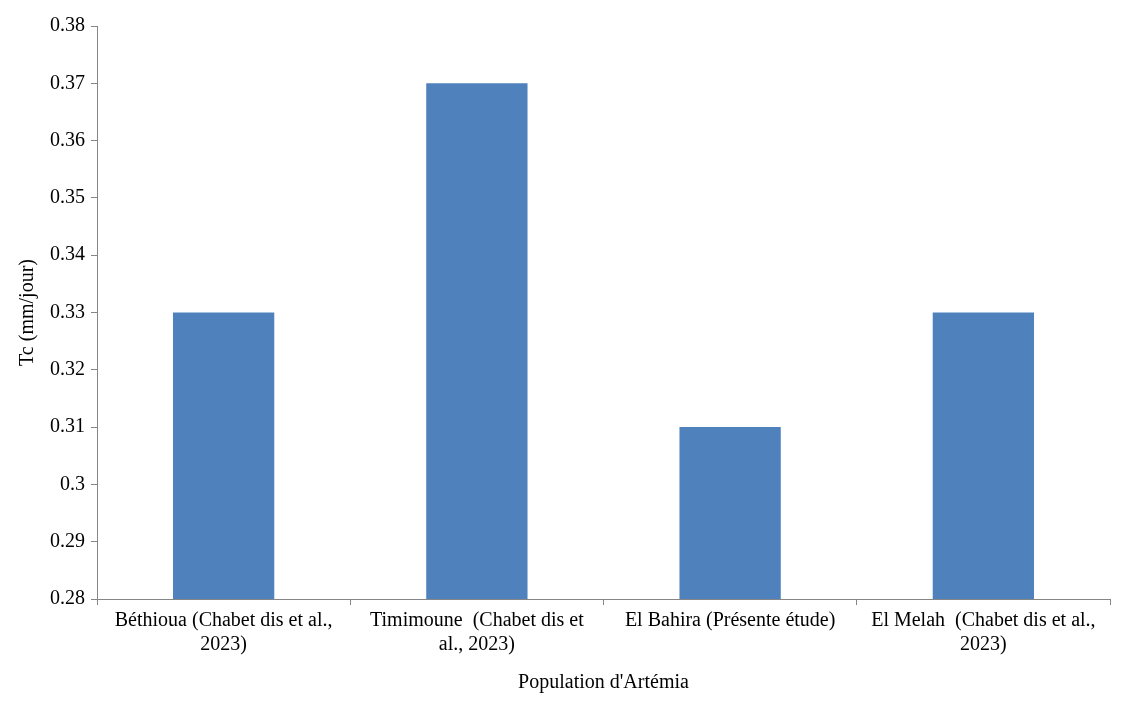  I want to click on x-tick-label: El Bahira (Présente étude), so click(730, 620).